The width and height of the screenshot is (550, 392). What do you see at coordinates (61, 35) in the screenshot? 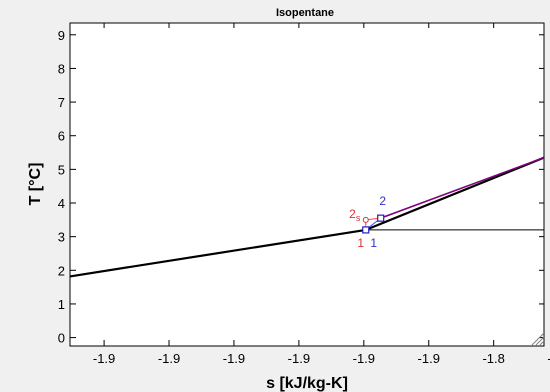
I see `y-tick-label: 9` at bounding box center [61, 35].